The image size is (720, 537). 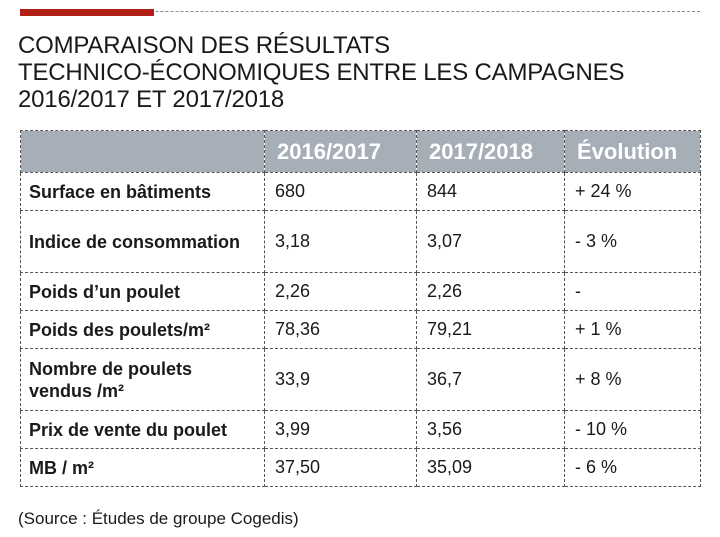 What do you see at coordinates (632, 151) in the screenshot?
I see `header-cell-evolution: Évolution` at bounding box center [632, 151].